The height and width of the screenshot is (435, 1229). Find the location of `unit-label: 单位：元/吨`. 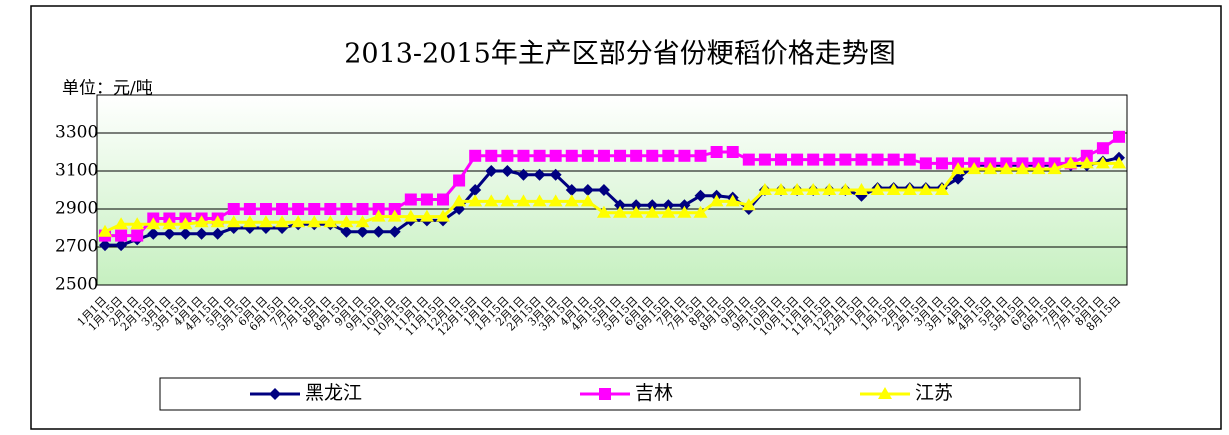

unit-label: 单位：元/吨 is located at coordinates (107, 89).